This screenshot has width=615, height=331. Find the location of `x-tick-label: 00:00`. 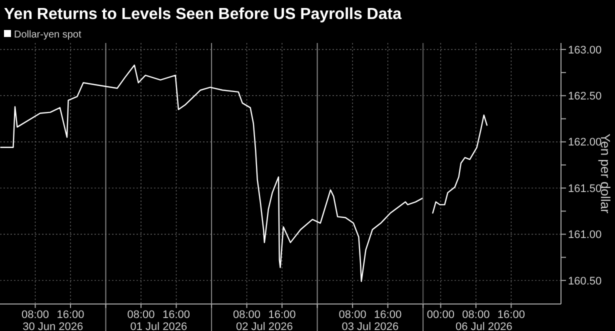

x-tick-label: 00:00 is located at coordinates (440, 315).